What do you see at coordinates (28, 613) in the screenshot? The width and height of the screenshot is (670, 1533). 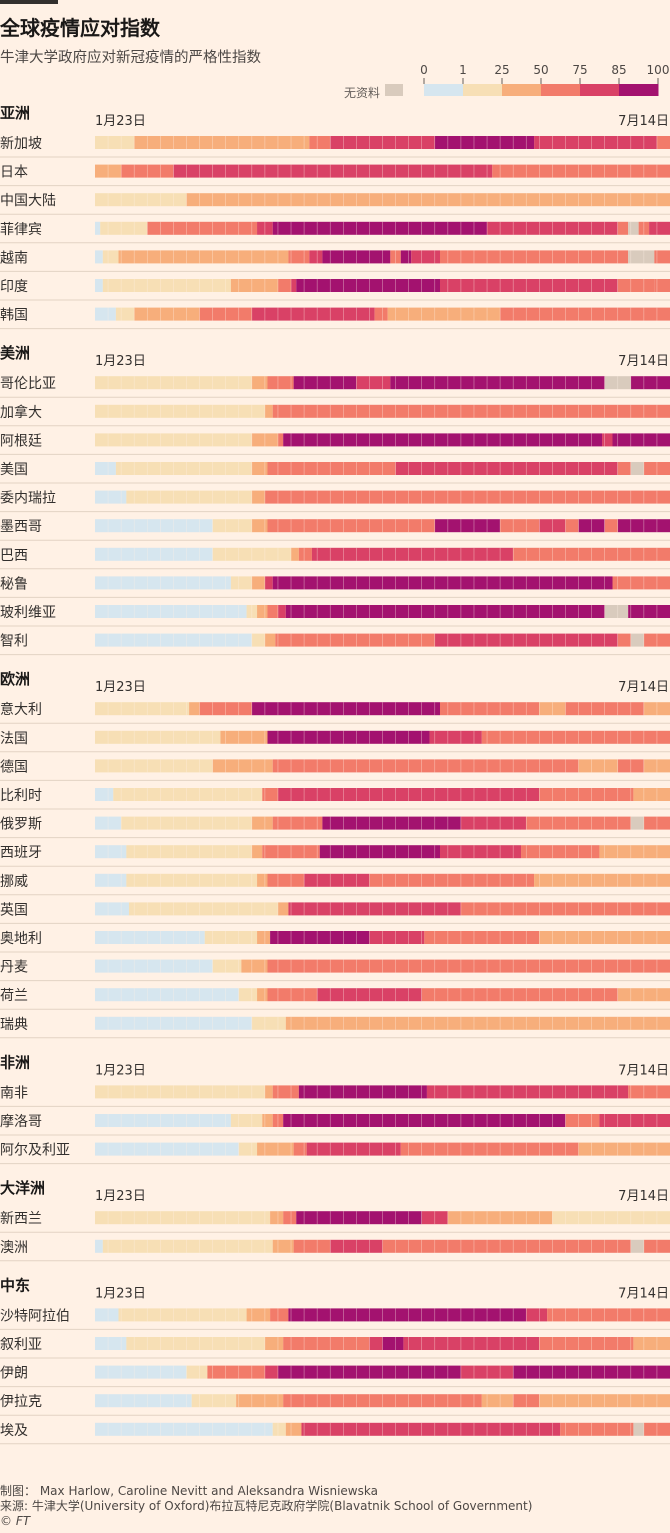 I see `country-label: 玻利维亚` at bounding box center [28, 613].